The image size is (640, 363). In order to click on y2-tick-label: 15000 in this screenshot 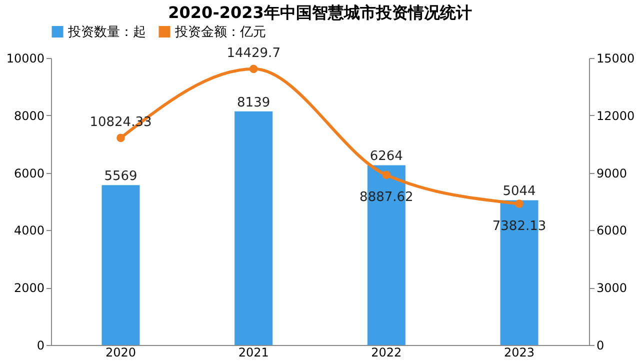, I will do `click(615, 59)`.